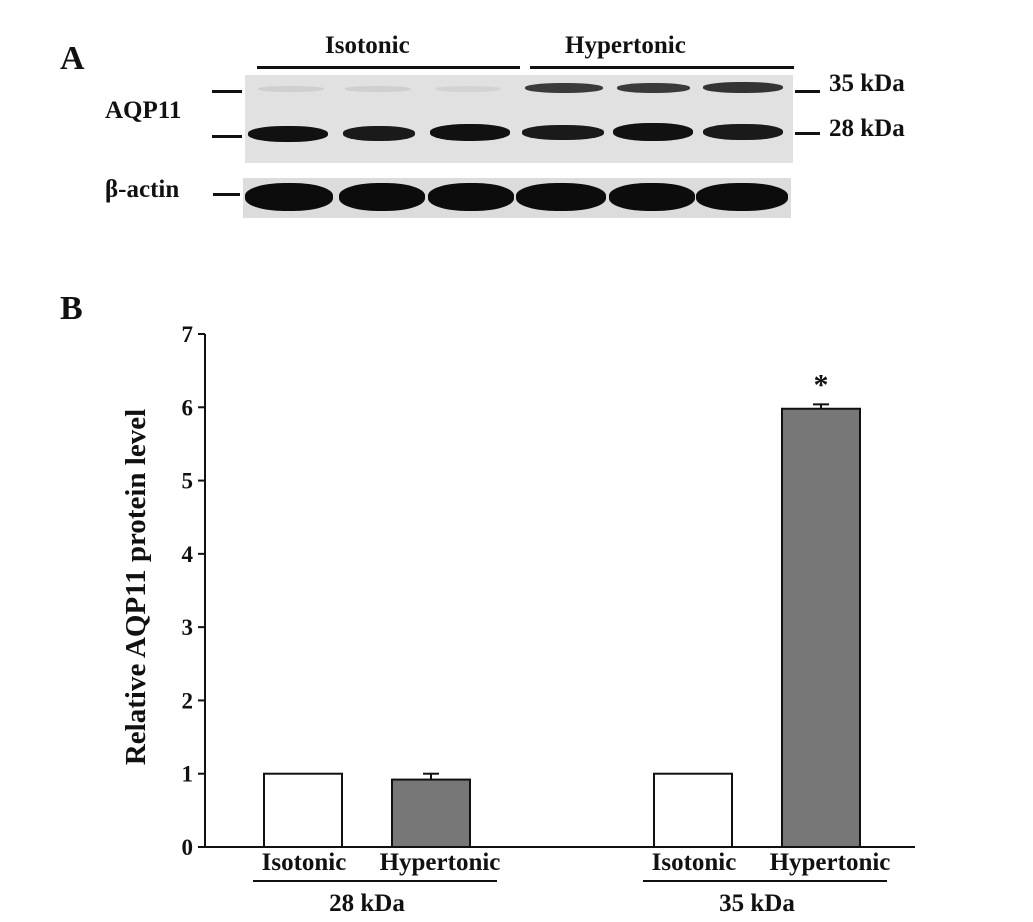 This screenshot has height=922, width=1033. I want to click on y-tick-label-4: 4, so click(188, 554).